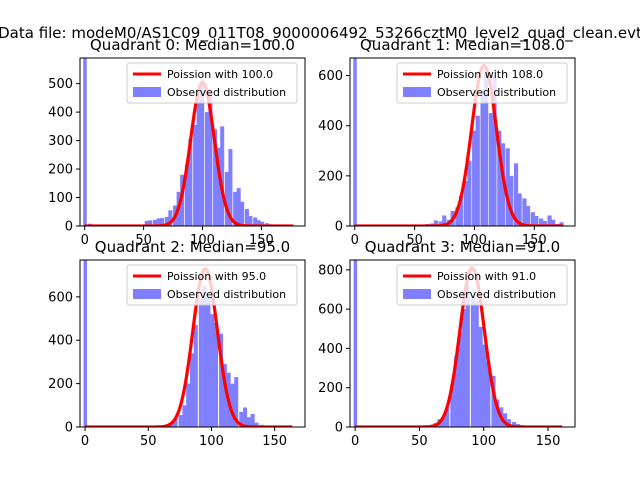 The width and height of the screenshot is (640, 484). Describe the element at coordinates (482, 83) in the screenshot. I see `legend: Poission with 108.0 Observed distribution` at that location.